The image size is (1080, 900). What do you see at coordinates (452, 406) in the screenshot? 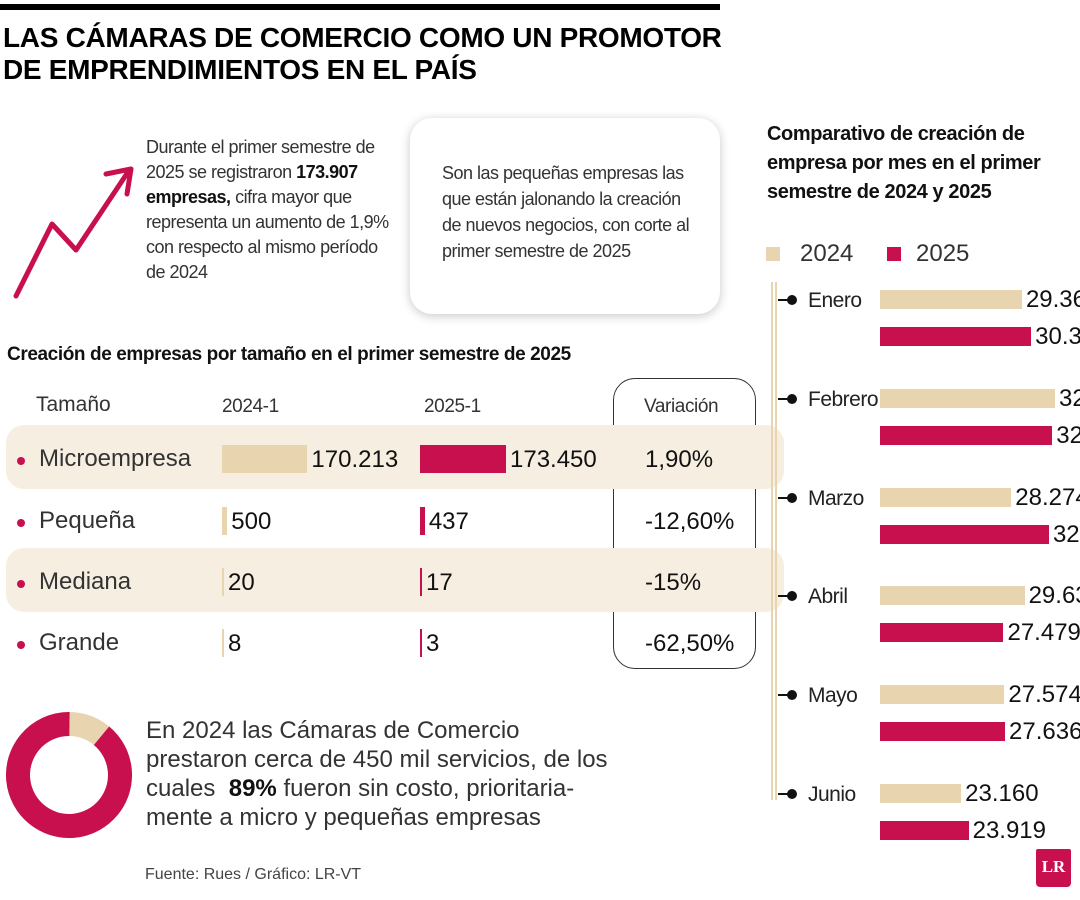
I see `header-2025: 2025-1` at bounding box center [452, 406].